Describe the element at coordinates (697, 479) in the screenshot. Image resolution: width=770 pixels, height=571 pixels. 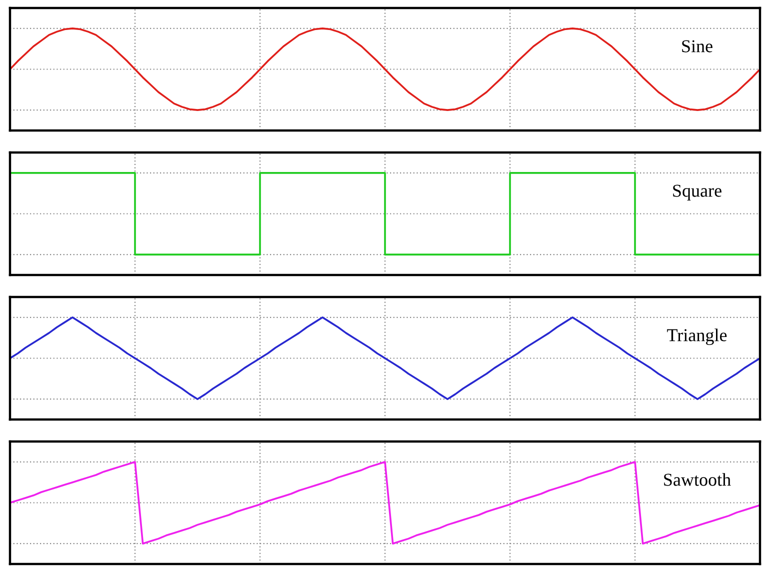
I see `series-label: Sawtooth` at that location.